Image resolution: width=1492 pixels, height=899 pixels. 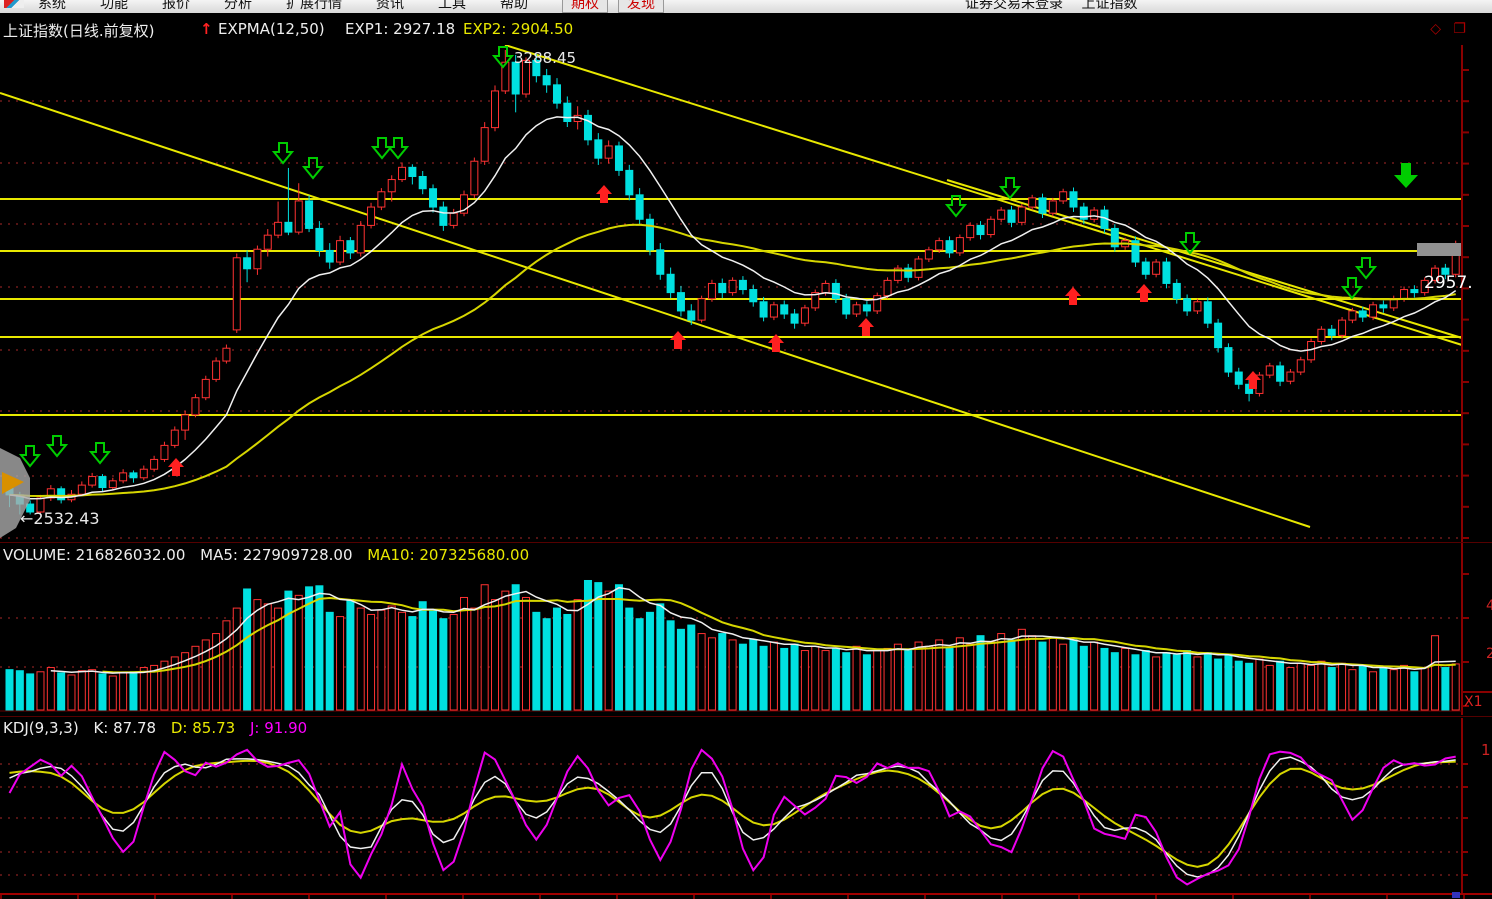 I want to click on menu-function: 功能, so click(x=114, y=6).